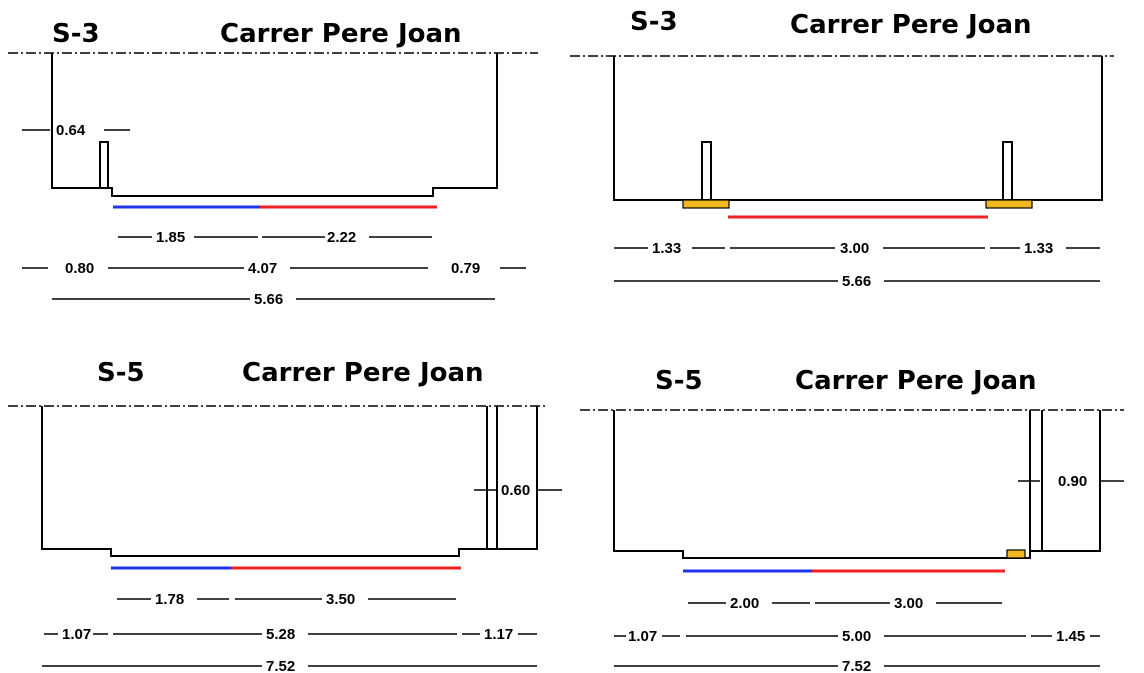 The image size is (1144, 673). I want to click on lane-width-label: 1.78, so click(169, 599).